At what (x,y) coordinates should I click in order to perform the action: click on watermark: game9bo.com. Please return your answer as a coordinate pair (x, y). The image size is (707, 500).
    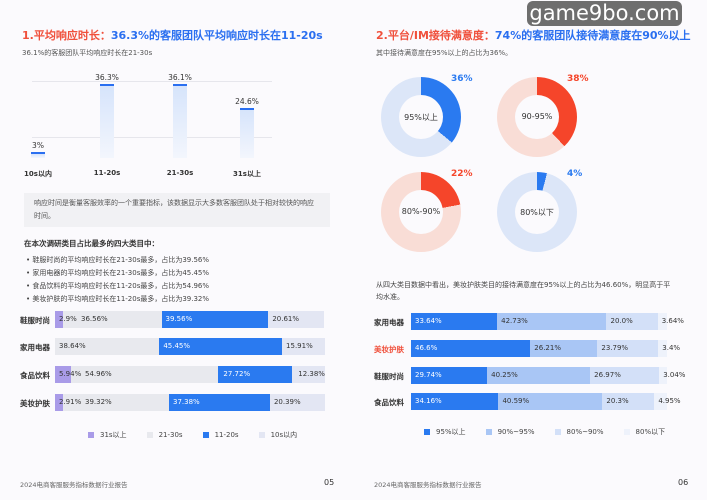
    Looking at the image, I should click on (604, 13).